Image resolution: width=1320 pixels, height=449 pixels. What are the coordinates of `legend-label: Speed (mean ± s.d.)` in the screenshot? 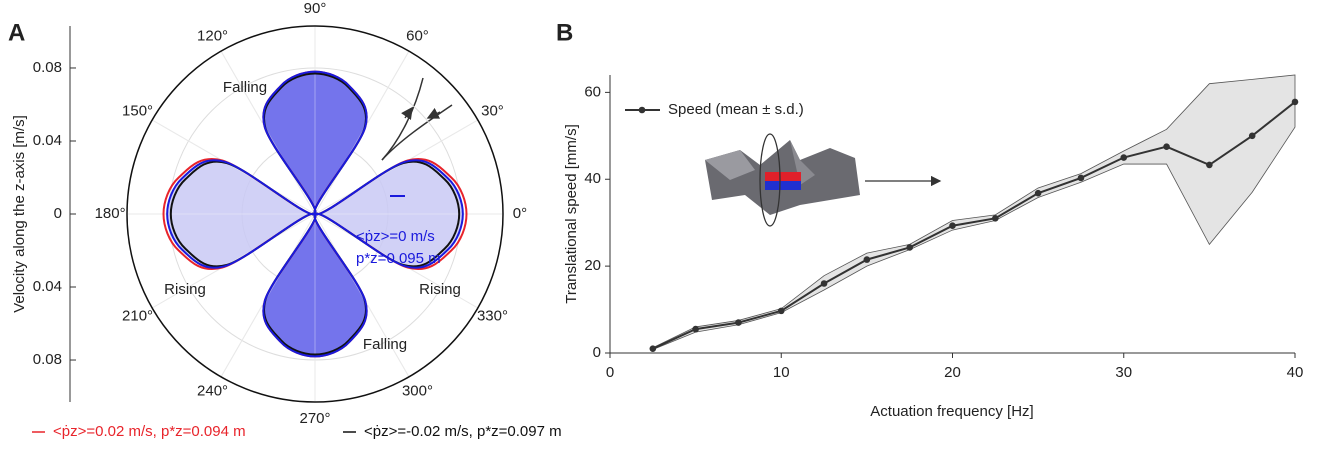 It's located at (736, 109).